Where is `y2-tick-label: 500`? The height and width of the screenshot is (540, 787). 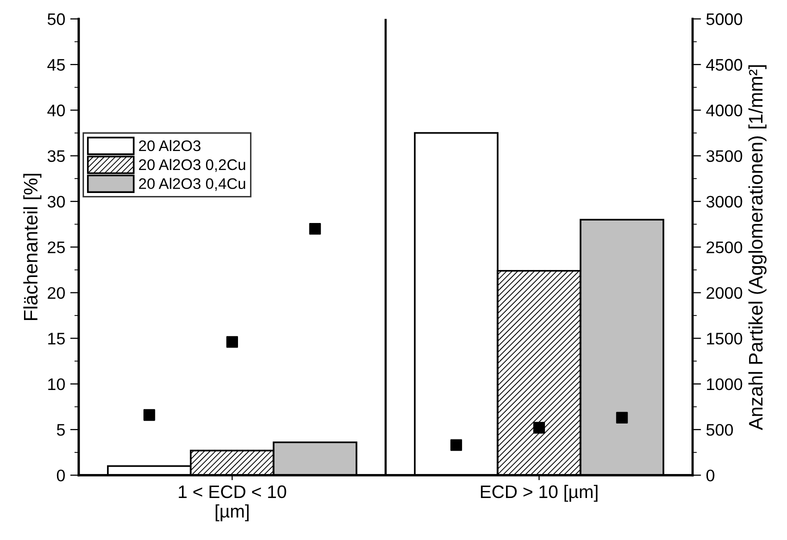
y2-tick-label: 500 is located at coordinates (719, 430).